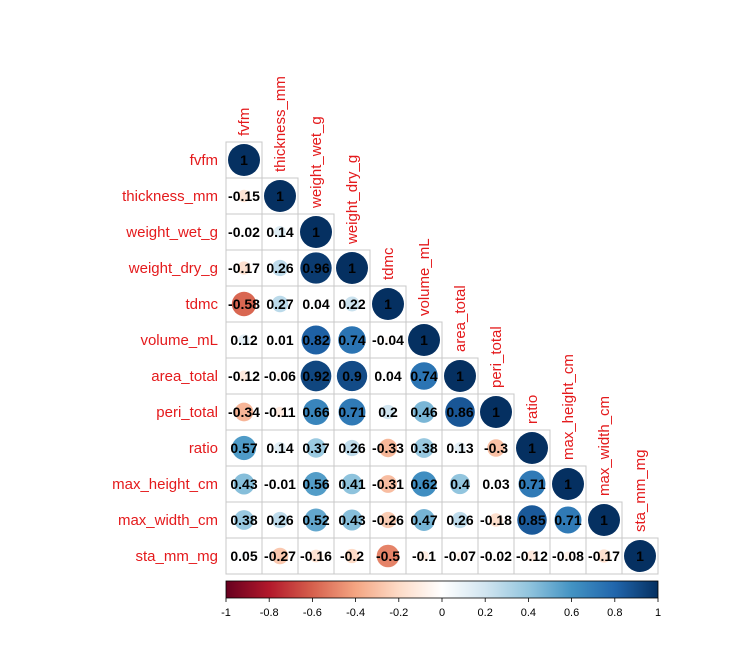 The height and width of the screenshot is (647, 748). What do you see at coordinates (496, 556) in the screenshot?
I see `corr-circle-sta_mm_mg-peri_total` at bounding box center [496, 556].